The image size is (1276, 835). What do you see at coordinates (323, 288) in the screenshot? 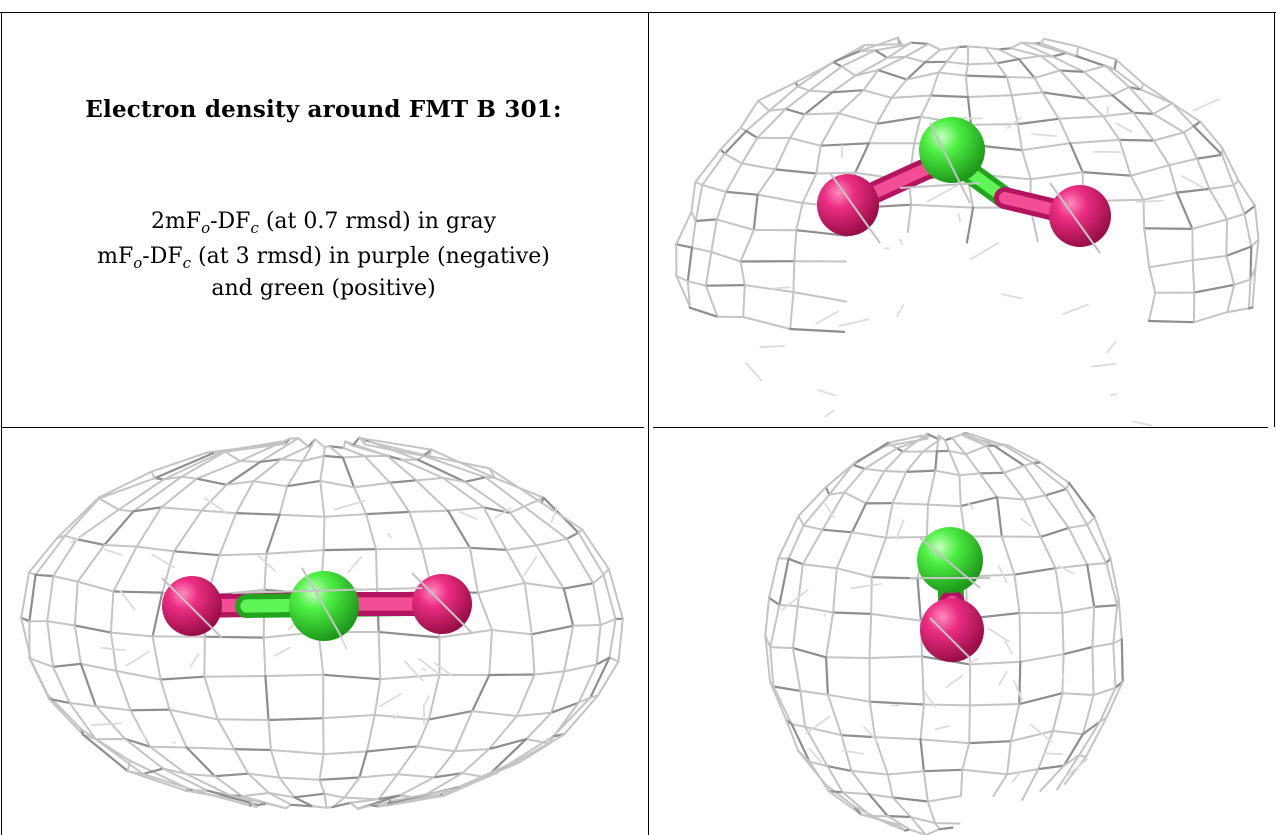
I see `legend-line-positive: and green (positive)` at bounding box center [323, 288].